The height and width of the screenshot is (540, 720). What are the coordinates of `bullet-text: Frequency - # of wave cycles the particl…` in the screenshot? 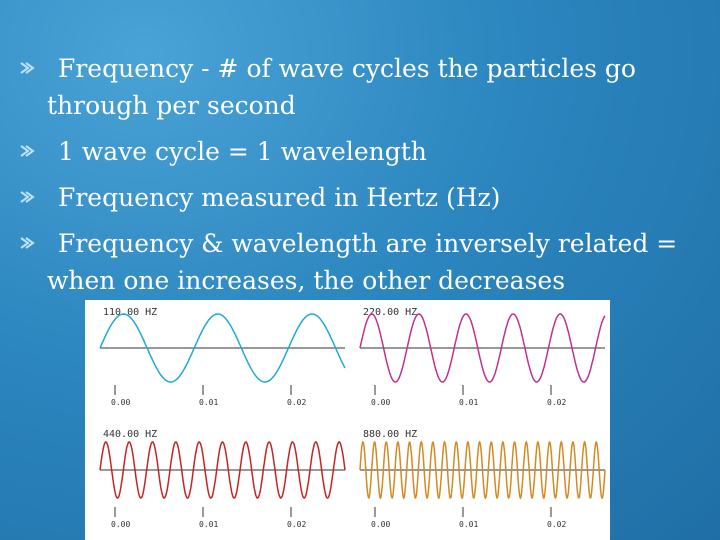 It's located at (341, 87).